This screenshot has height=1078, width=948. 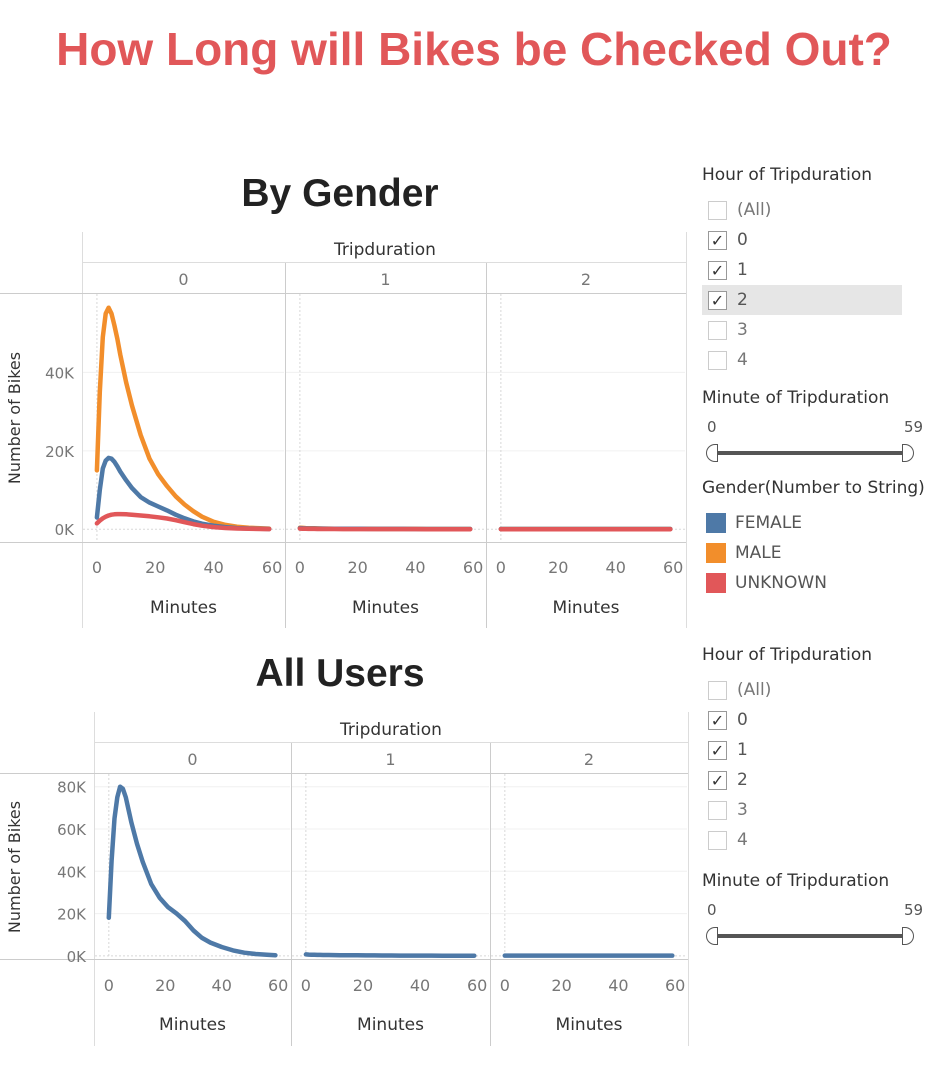 I want to click on legend-item-unknown: UNKNOWN, so click(x=822, y=583).